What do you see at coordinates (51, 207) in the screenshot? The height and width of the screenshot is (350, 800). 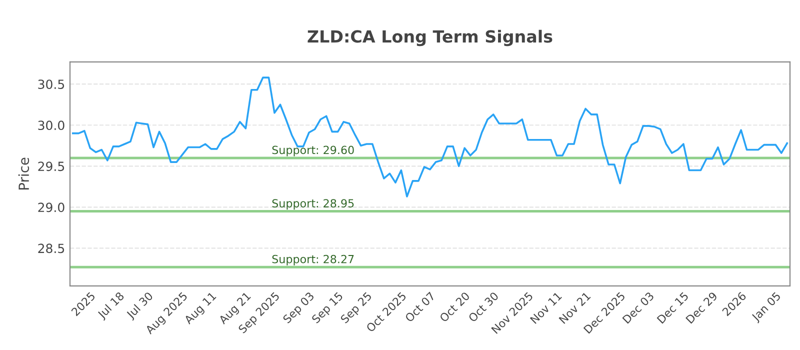 I see `y-tick-label: 29.0` at bounding box center [51, 207].